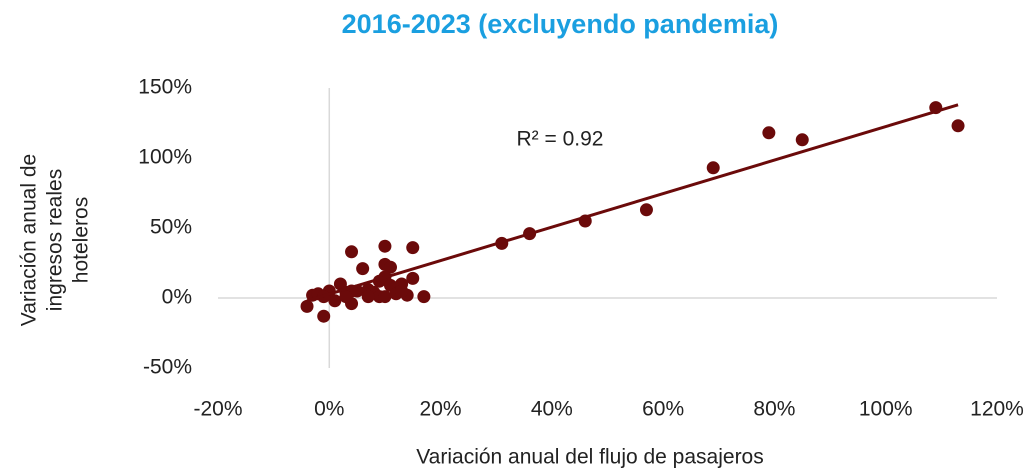 Image resolution: width=1033 pixels, height=474 pixels. I want to click on x-tick-label: 60%, so click(663, 409).